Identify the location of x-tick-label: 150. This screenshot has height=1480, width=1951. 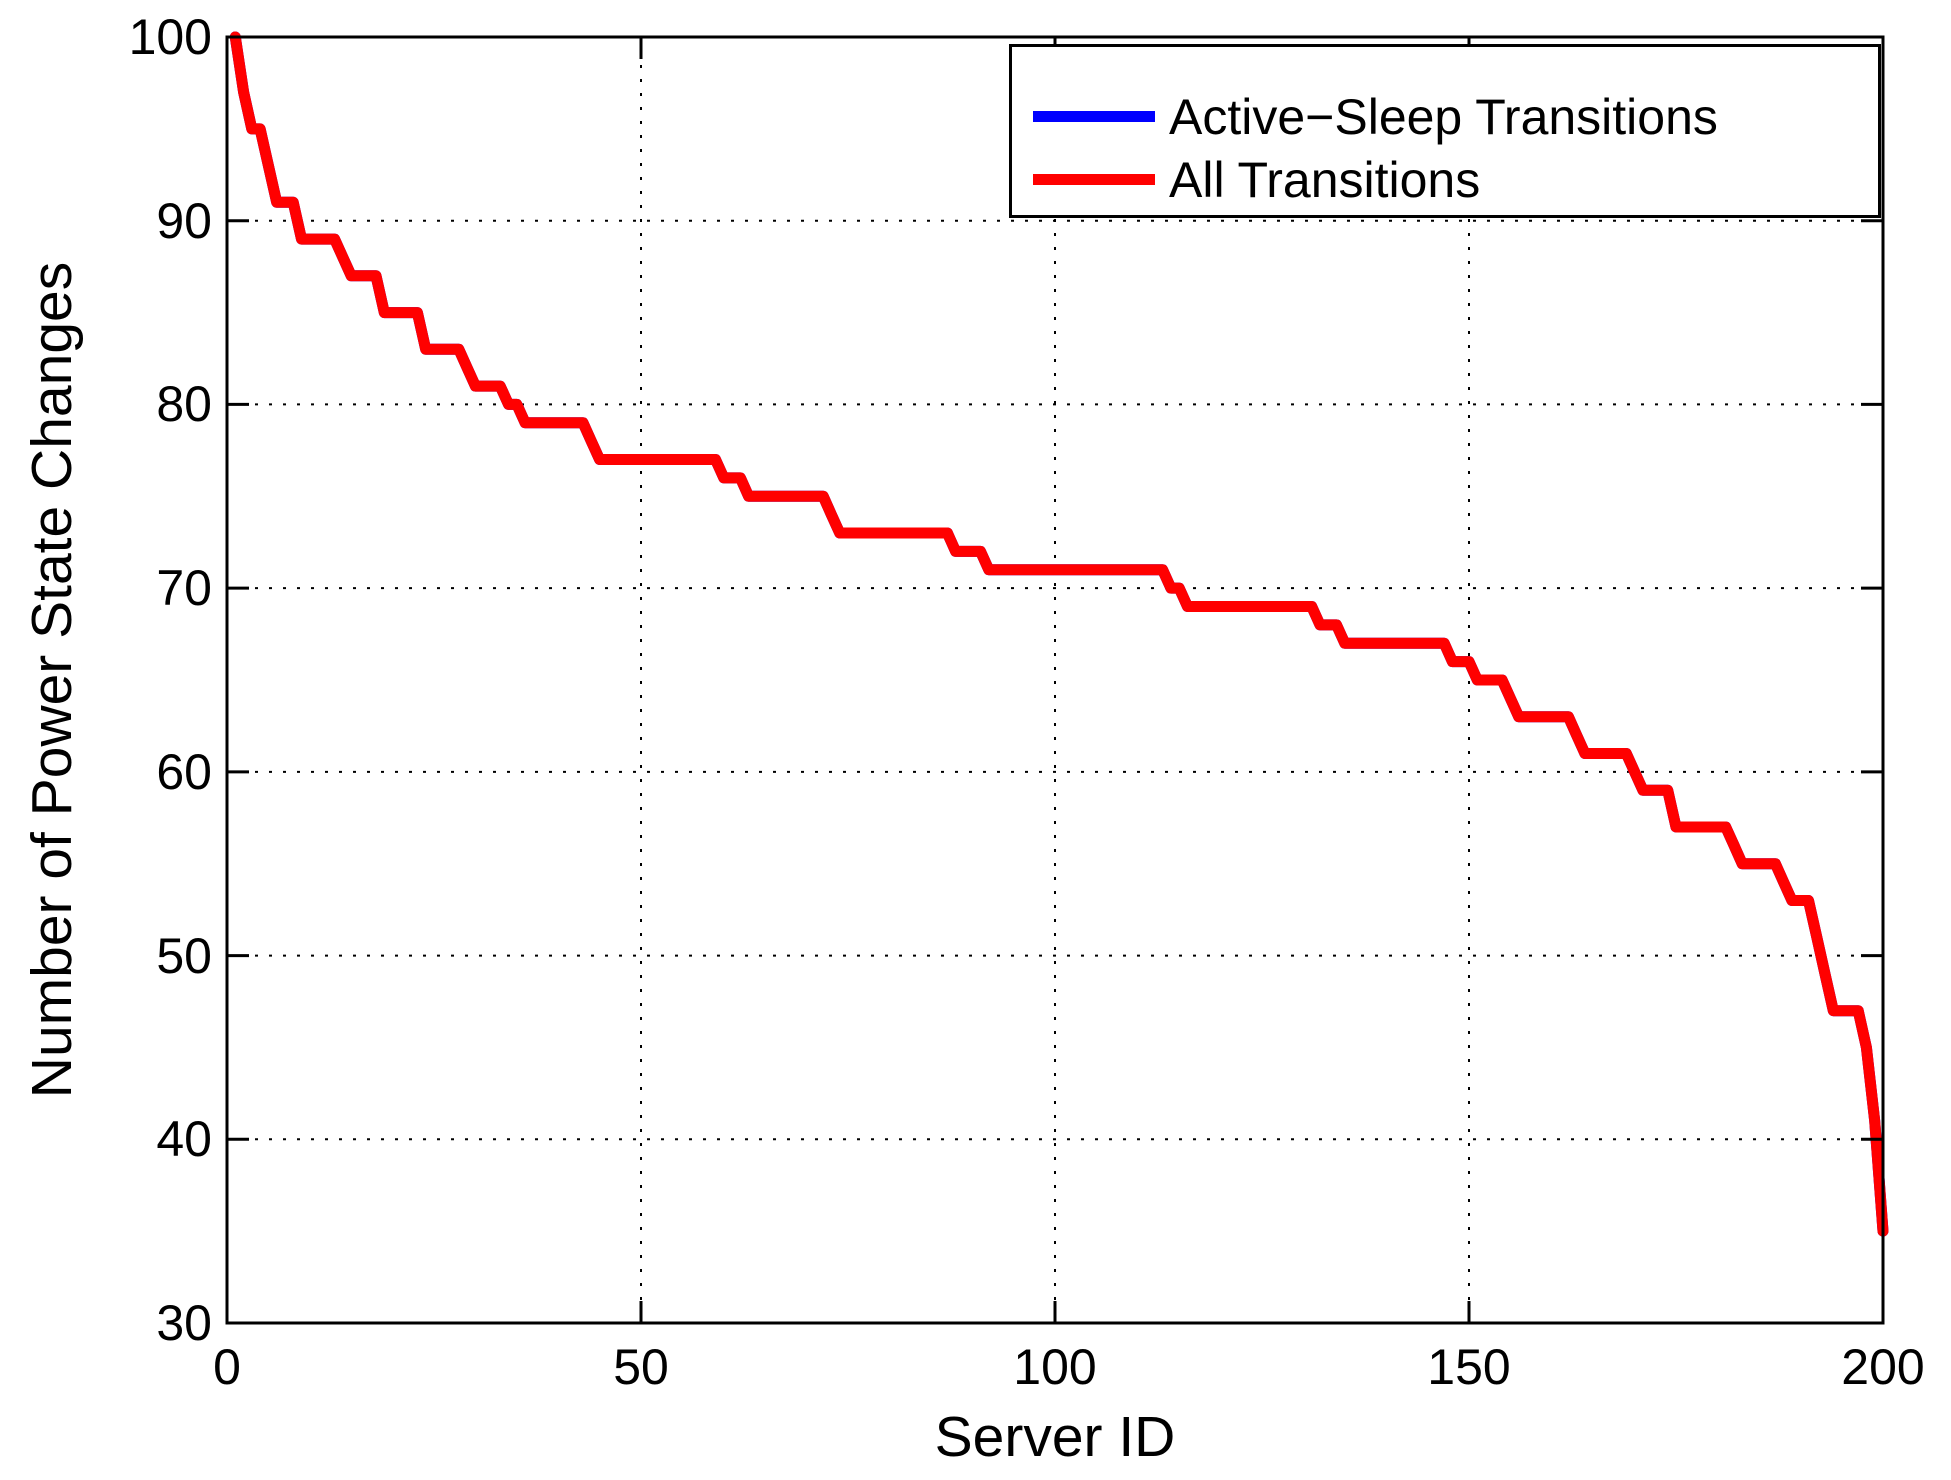
(1469, 1367).